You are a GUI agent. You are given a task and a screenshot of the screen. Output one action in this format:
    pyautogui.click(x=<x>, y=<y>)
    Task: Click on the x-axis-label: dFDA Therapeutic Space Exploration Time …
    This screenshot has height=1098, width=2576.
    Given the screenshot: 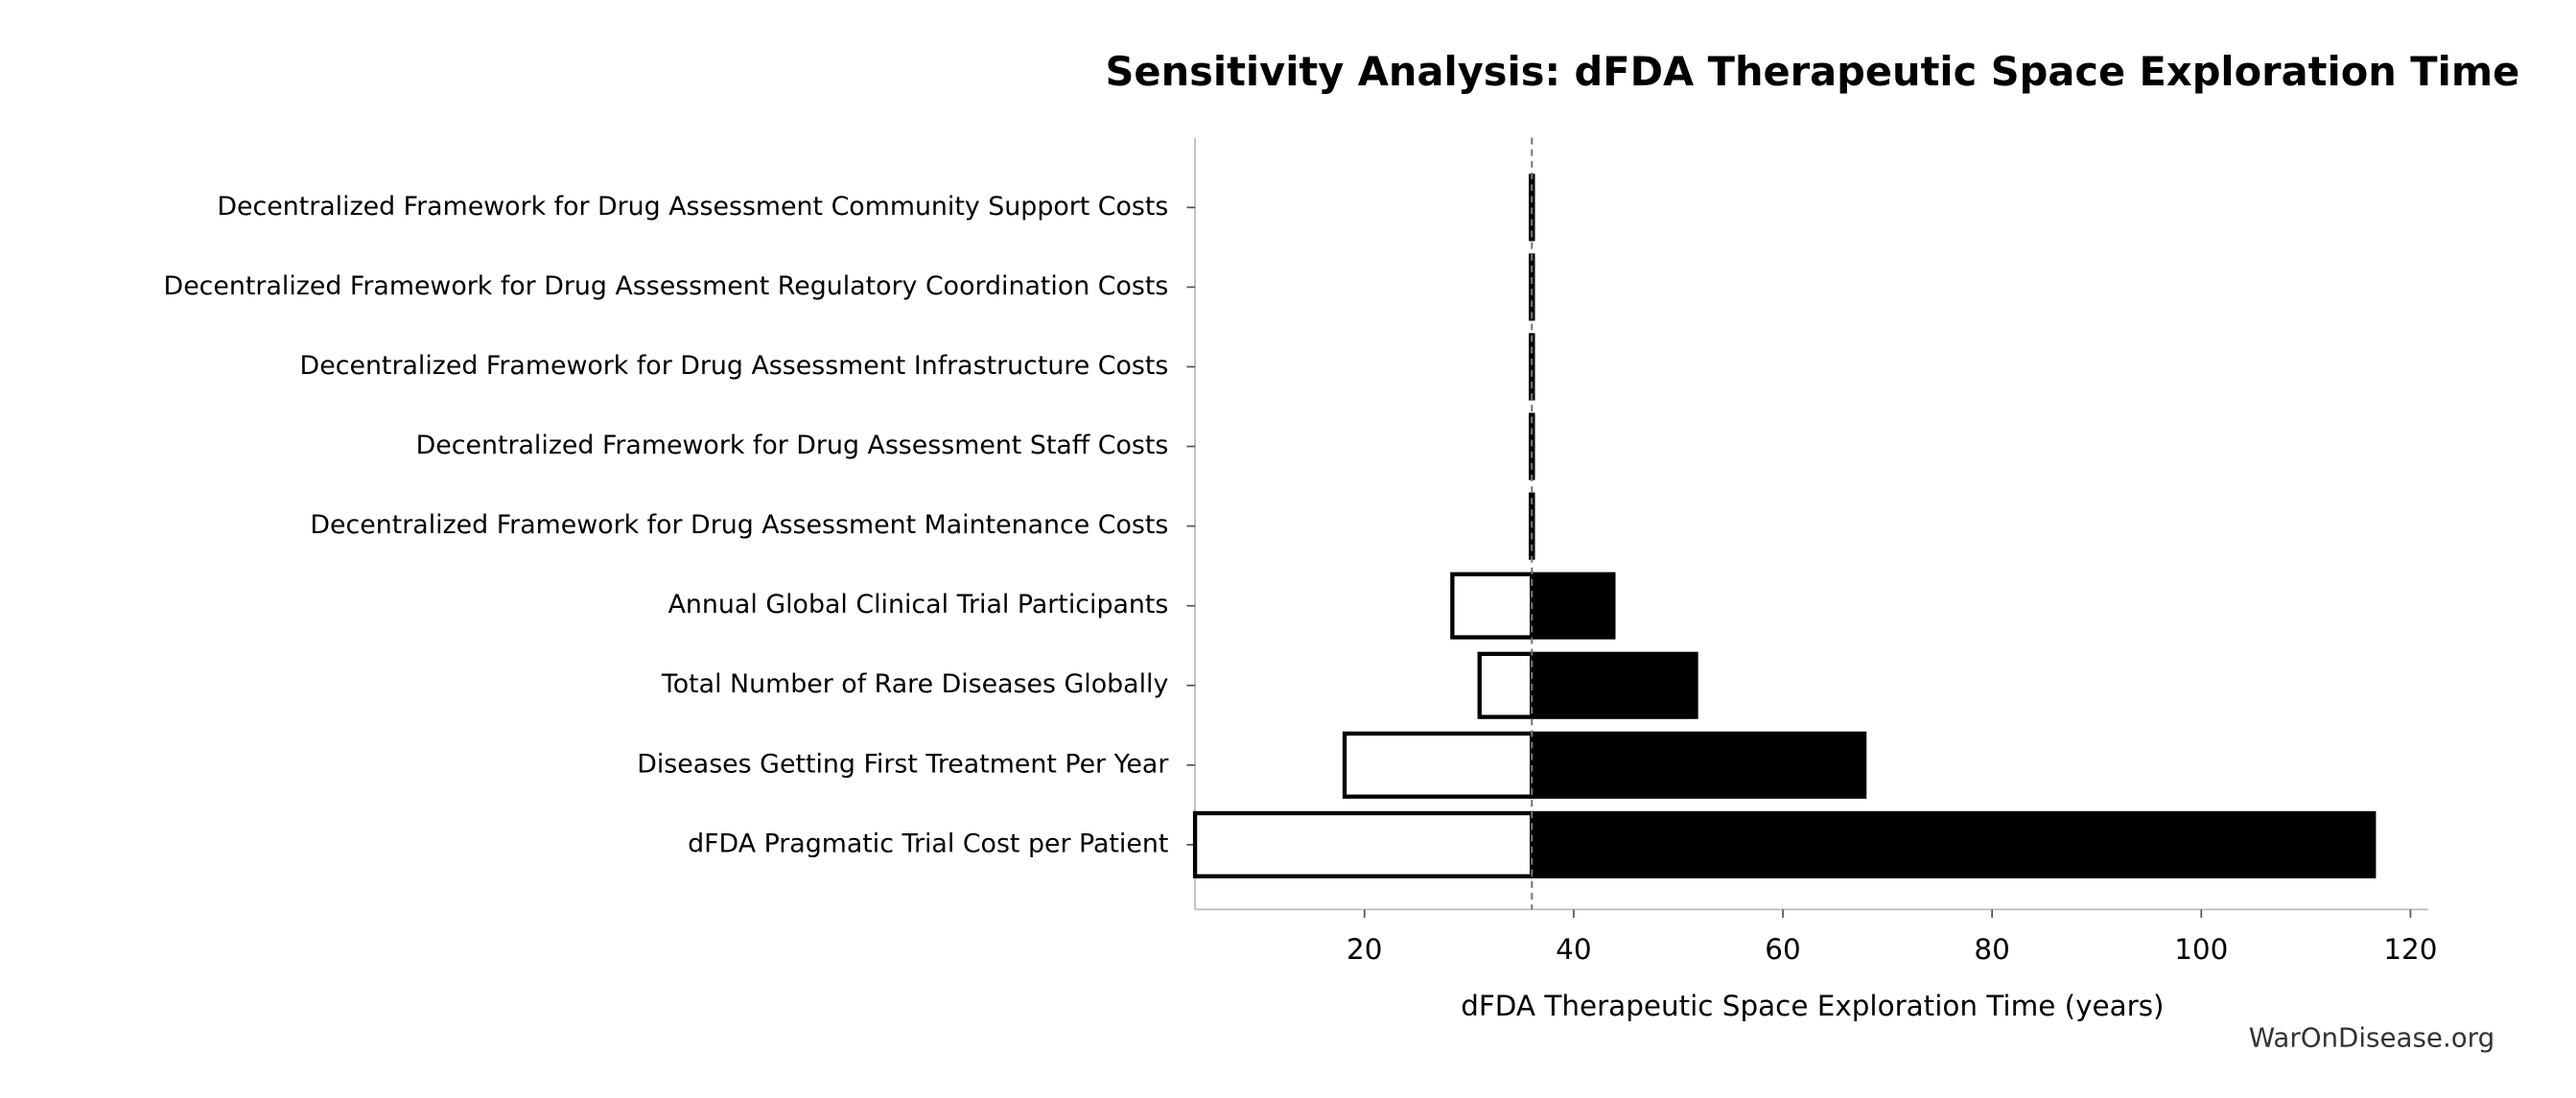 What is the action you would take?
    pyautogui.click(x=1812, y=1006)
    